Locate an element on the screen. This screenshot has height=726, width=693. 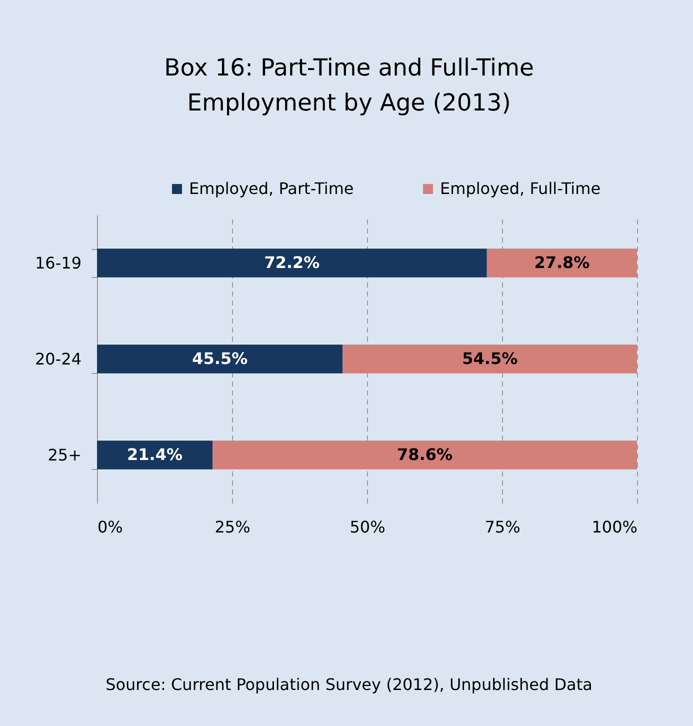
data-label: 78.6% is located at coordinates (425, 454).